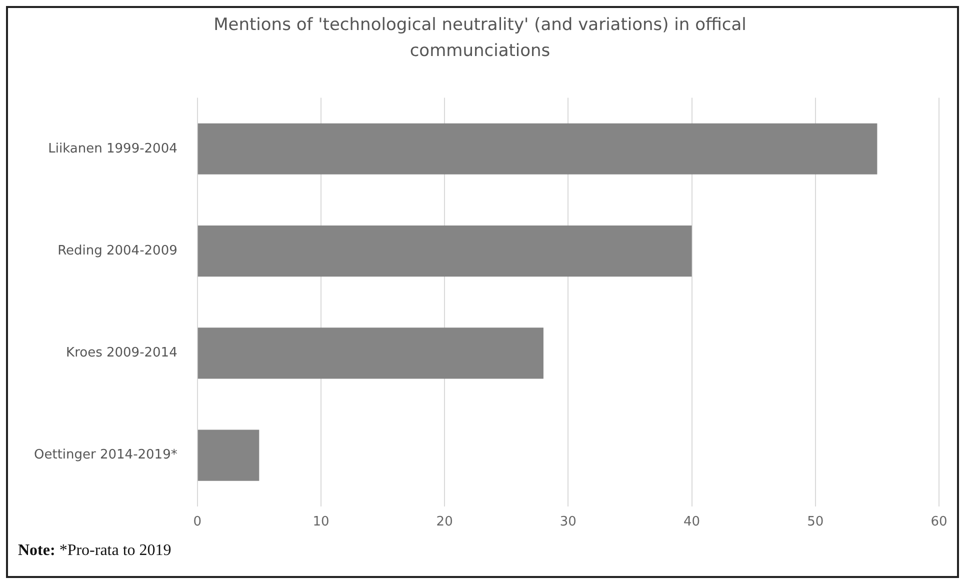 This screenshot has height=586, width=969. What do you see at coordinates (197, 522) in the screenshot?
I see `x-tick-label: 0` at bounding box center [197, 522].